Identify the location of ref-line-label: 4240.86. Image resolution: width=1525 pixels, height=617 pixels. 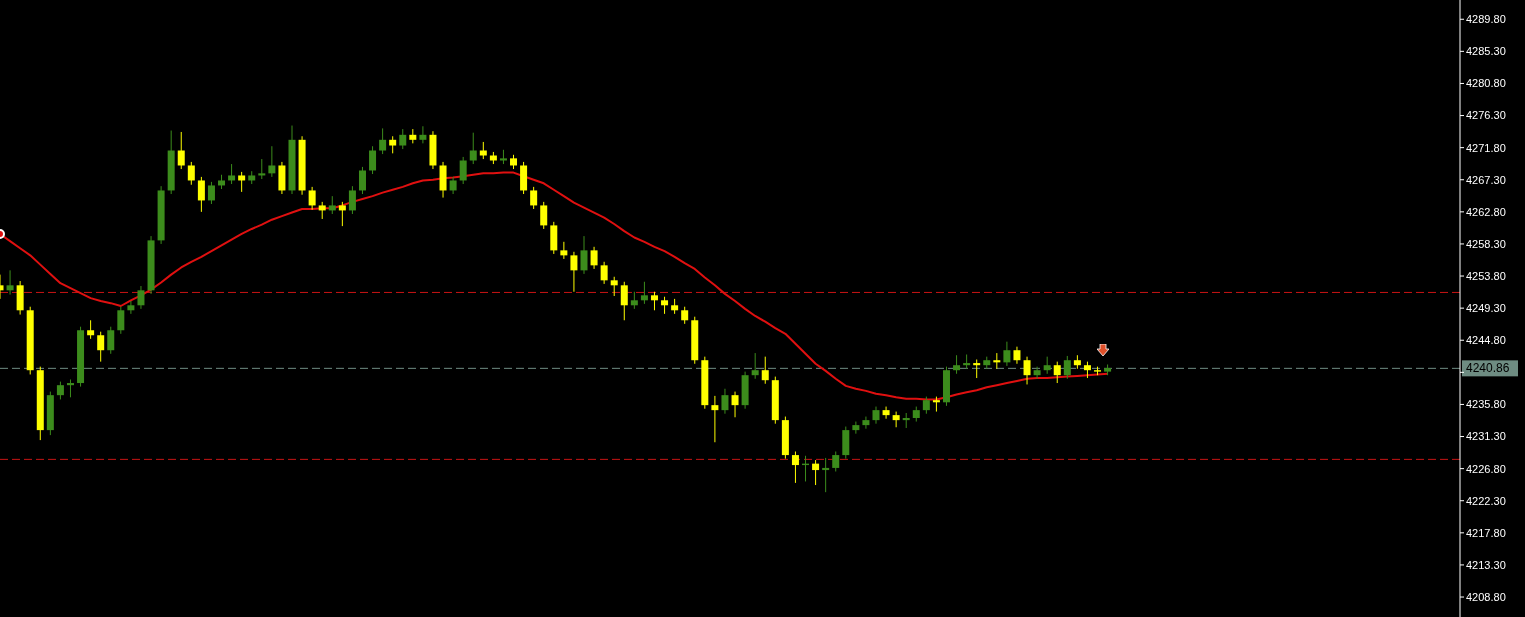
(1488, 368).